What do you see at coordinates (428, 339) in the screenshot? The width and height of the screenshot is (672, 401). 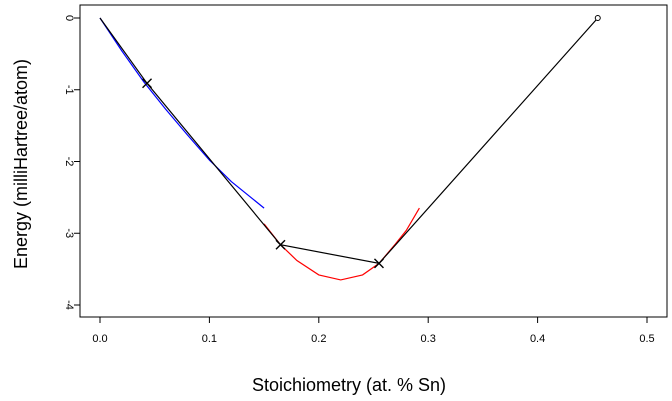 I see `x-tick-label: 0.3` at bounding box center [428, 339].